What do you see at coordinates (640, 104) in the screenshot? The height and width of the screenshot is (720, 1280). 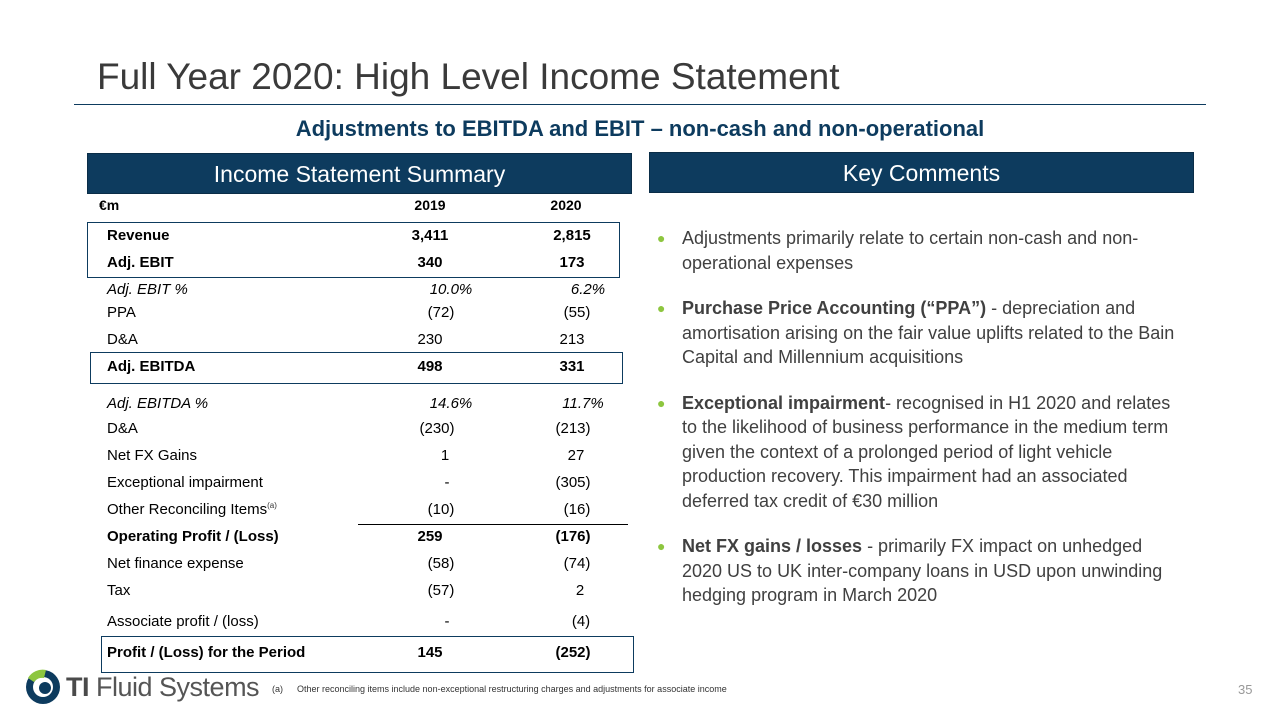 I see `title-divider` at bounding box center [640, 104].